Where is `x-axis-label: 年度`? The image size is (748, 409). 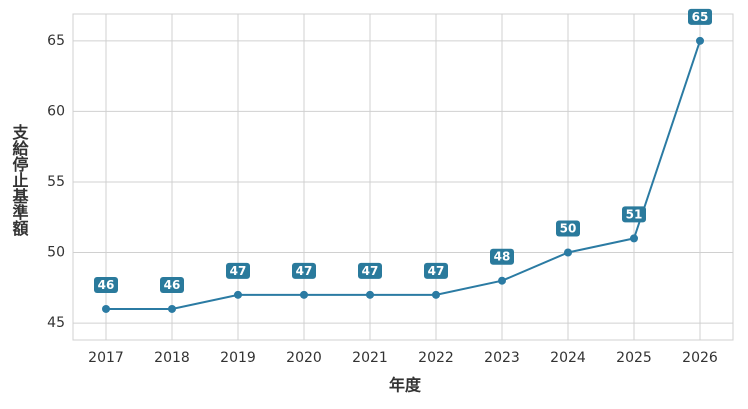
x-axis-label: 年度 is located at coordinates (405, 385).